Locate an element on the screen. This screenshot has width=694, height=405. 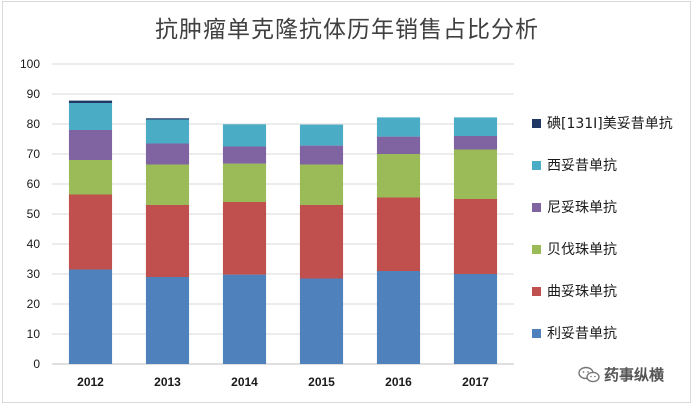
x-tick-label: 2013 is located at coordinates (167, 382).